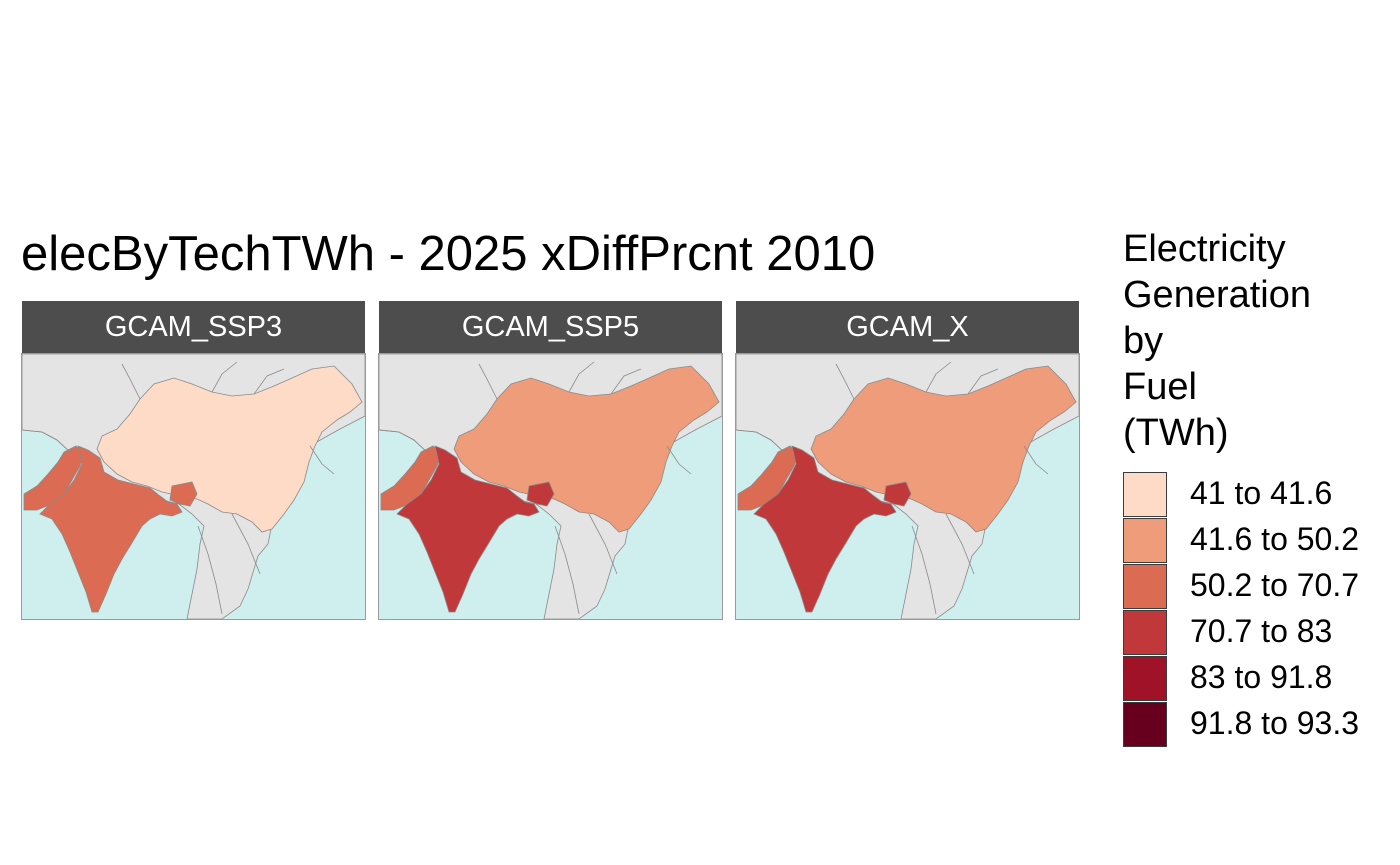  What do you see at coordinates (1143, 341) in the screenshot?
I see `legend-title-line: by` at bounding box center [1143, 341].